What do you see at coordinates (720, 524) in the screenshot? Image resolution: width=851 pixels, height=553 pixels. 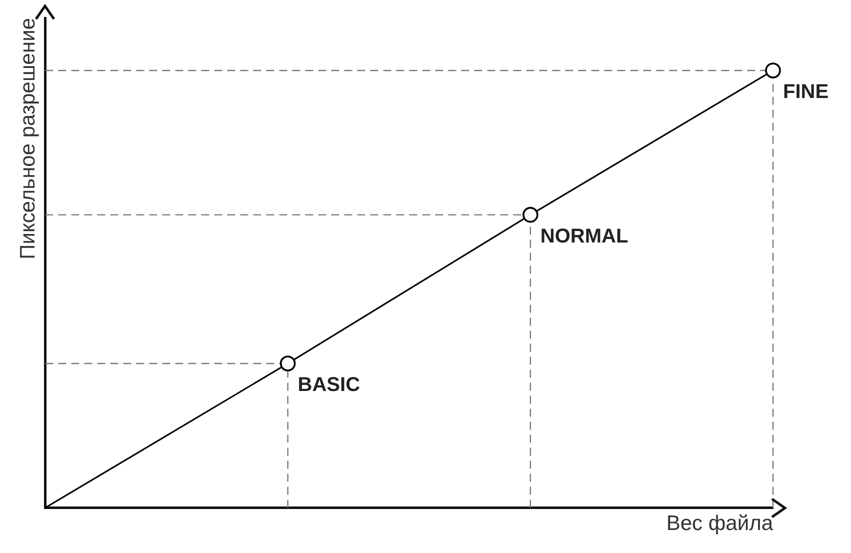 I see `x-axis-title: Вес файла` at bounding box center [720, 524].